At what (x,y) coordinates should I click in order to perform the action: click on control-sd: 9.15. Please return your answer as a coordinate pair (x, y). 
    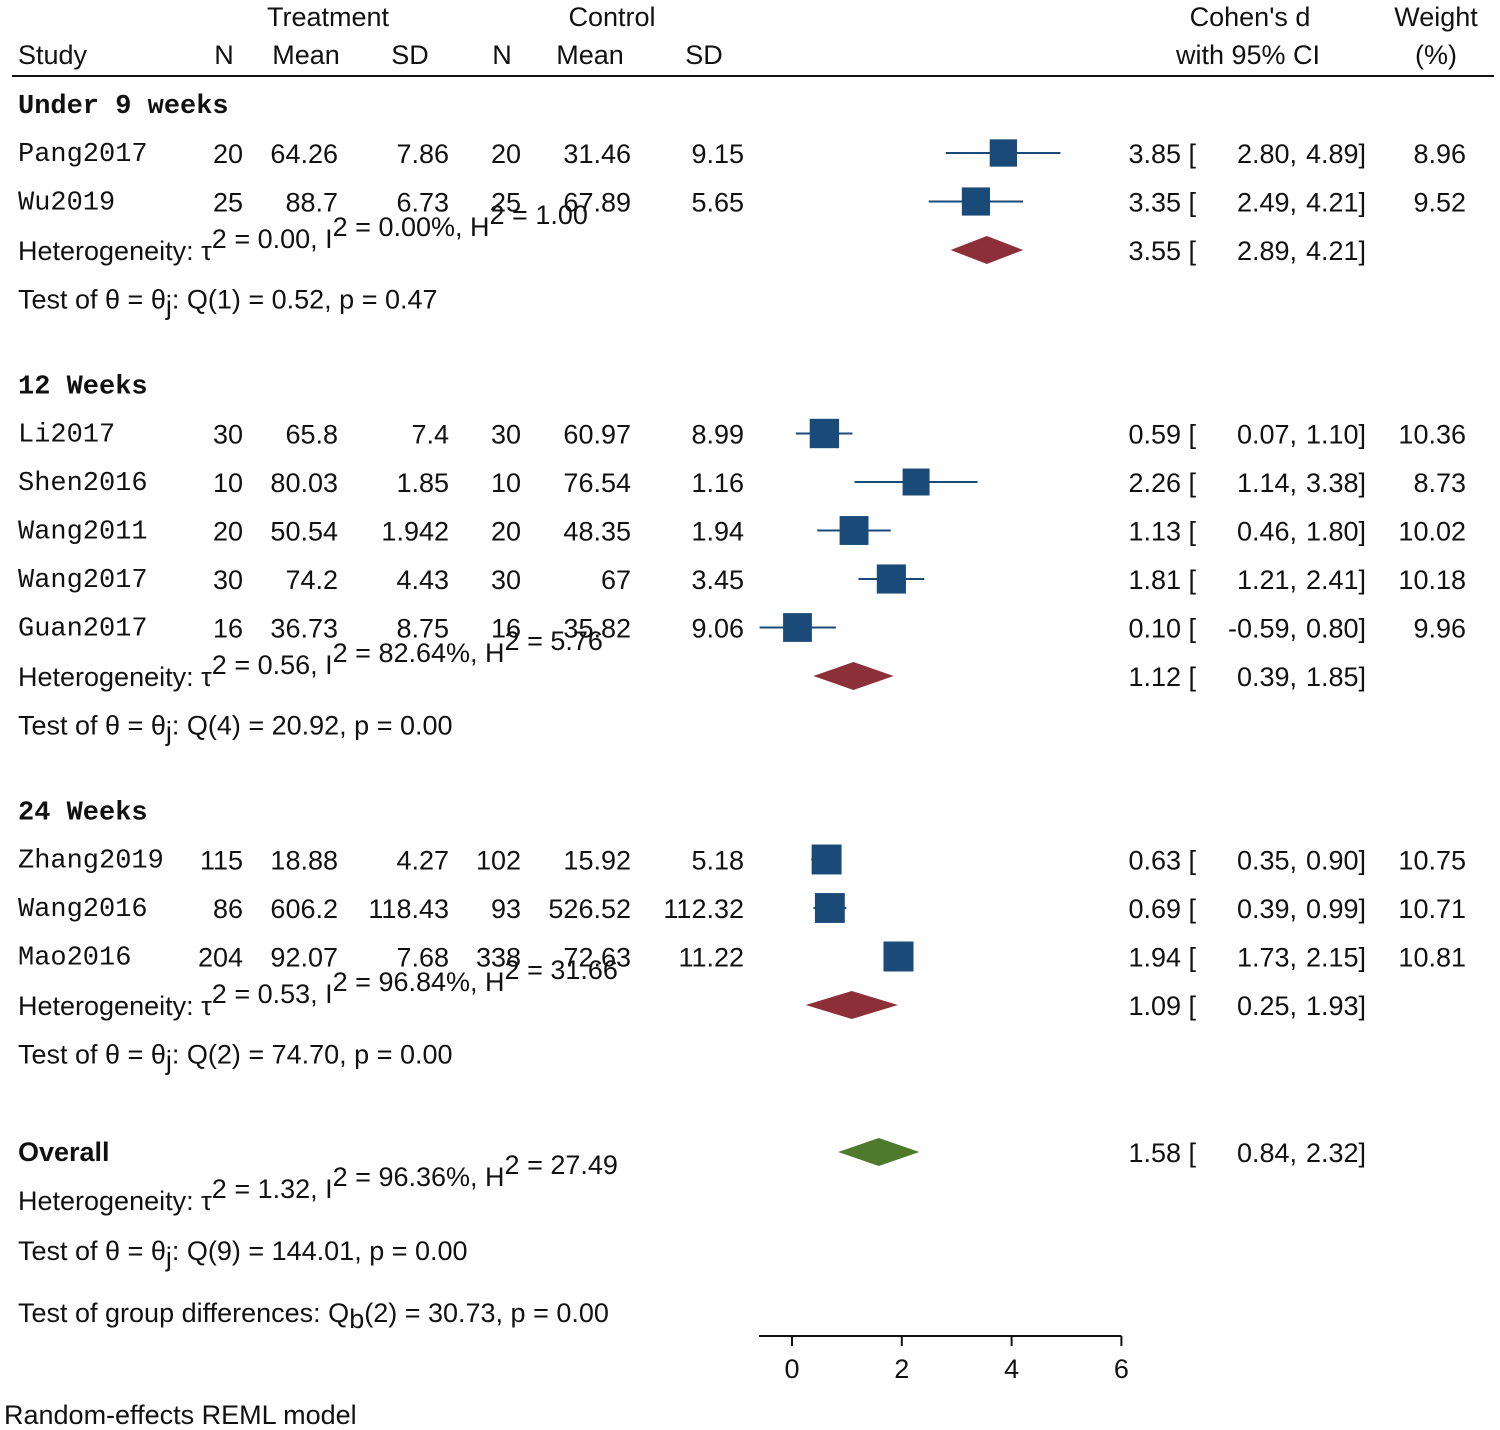
    Looking at the image, I should click on (717, 154).